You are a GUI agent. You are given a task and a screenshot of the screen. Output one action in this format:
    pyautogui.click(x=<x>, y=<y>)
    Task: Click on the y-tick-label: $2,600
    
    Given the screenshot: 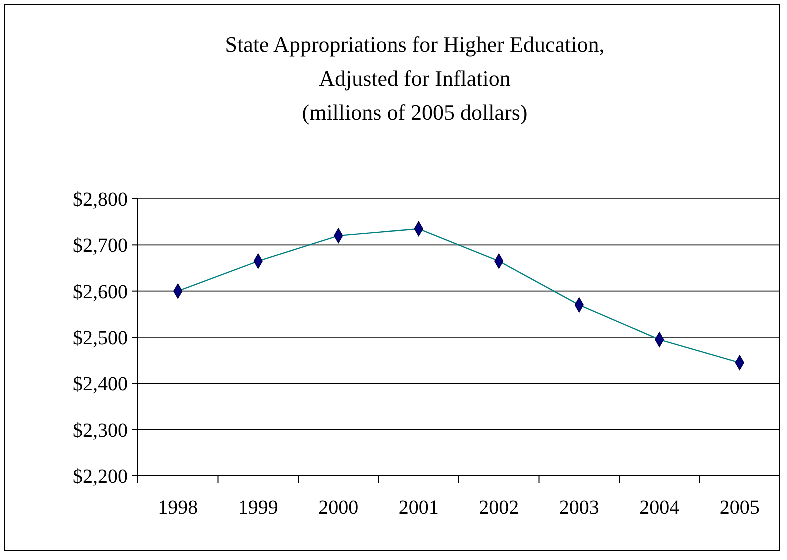 What is the action you would take?
    pyautogui.click(x=100, y=292)
    